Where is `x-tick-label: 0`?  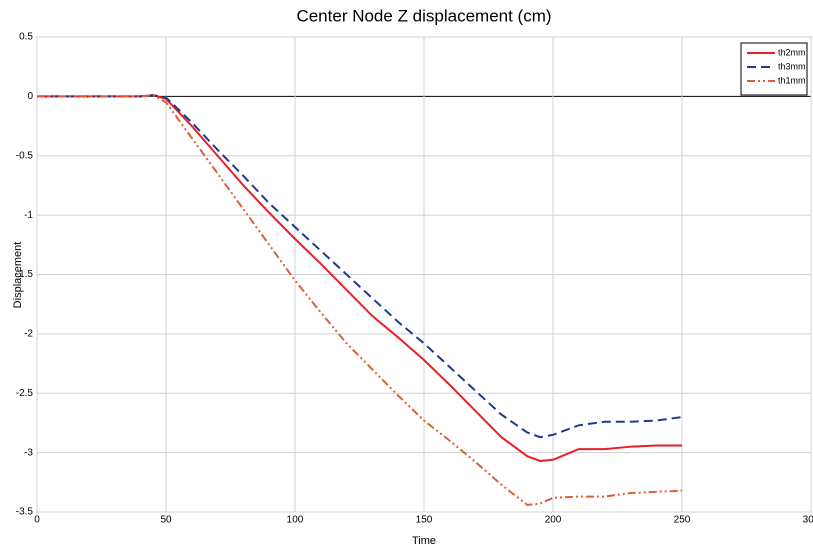 x-tick-label: 0 is located at coordinates (37, 520).